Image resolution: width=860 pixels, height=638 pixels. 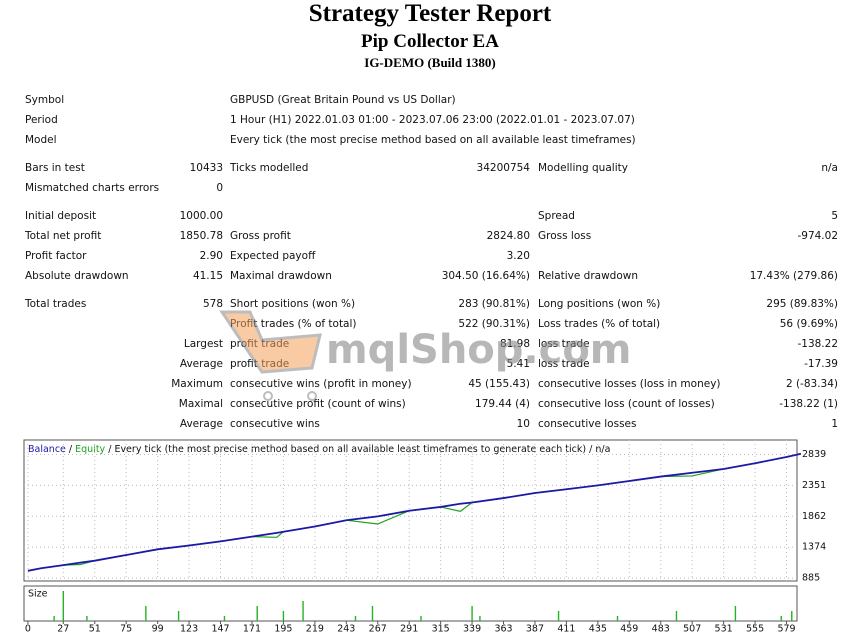 I want to click on watermark-icon, so click(x=270, y=355).